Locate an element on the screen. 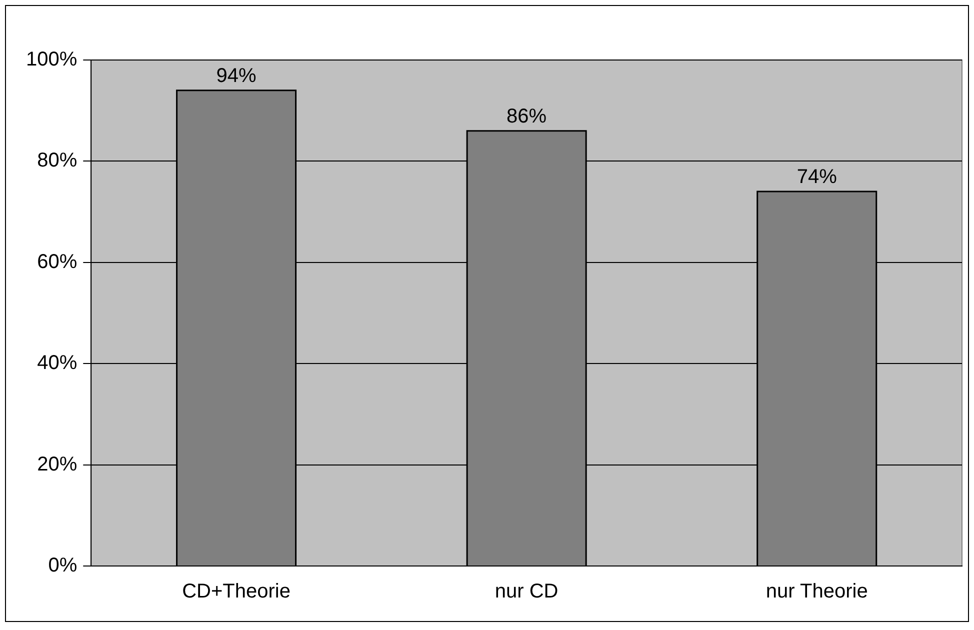  data-label: 94% is located at coordinates (236, 75).